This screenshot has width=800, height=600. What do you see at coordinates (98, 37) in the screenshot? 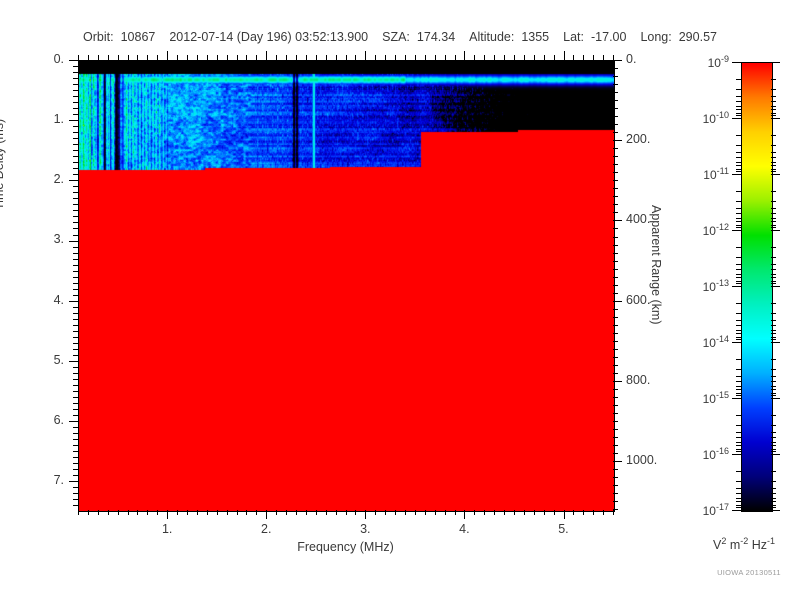
I see `orbit-label: Orbit:` at bounding box center [98, 37].